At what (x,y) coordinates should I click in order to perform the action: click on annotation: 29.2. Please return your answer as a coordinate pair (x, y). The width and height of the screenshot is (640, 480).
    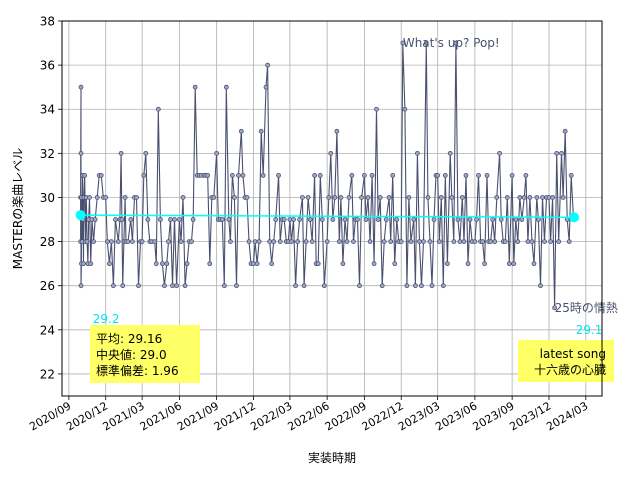
    Looking at the image, I should click on (106, 319).